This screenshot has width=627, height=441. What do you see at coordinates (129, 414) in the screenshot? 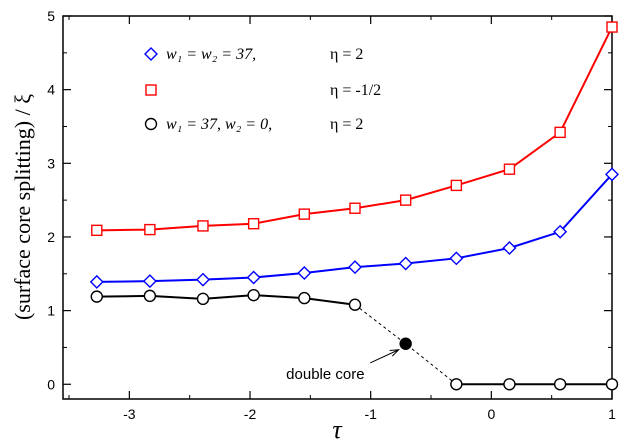
I see `x-tick-label: -3` at bounding box center [129, 414].